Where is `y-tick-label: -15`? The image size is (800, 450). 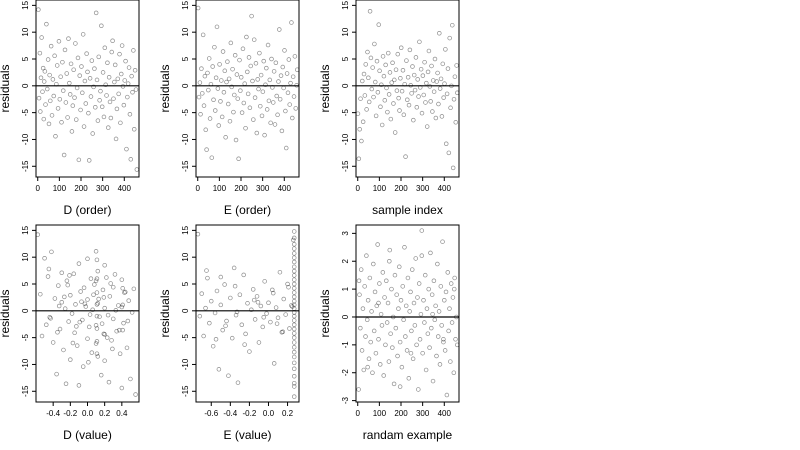
y-tick-label: -15 is located at coordinates (25, 391).